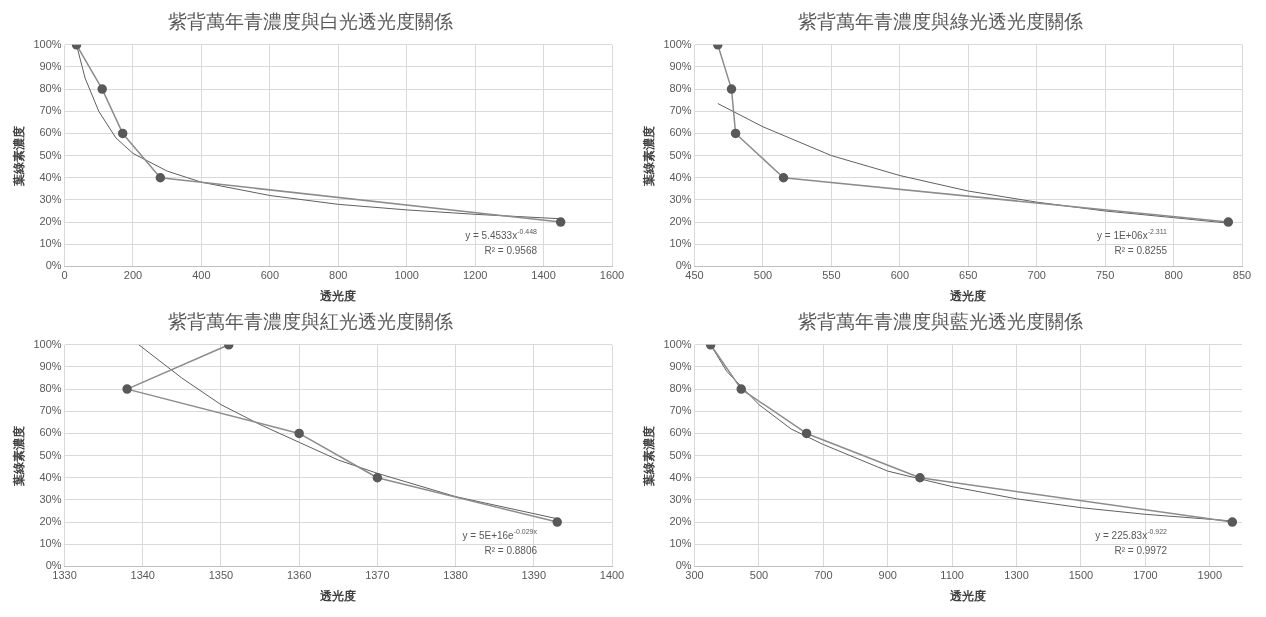  I want to click on x-tick-label: 850, so click(1242, 275).